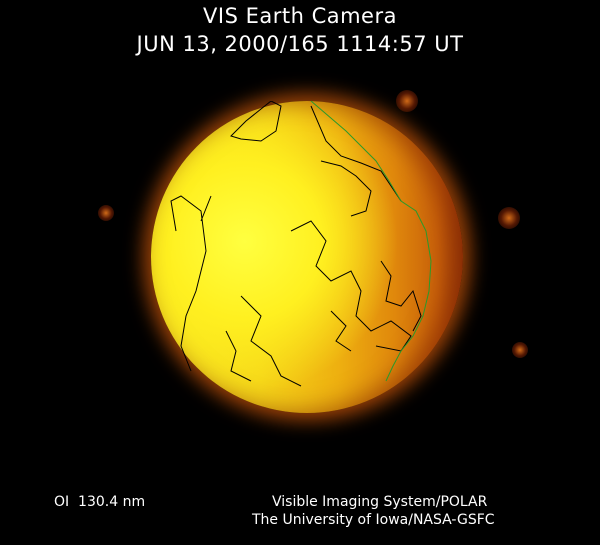 Image resolution: width=600 pixels, height=545 pixels. I want to click on image-timestamp: JUN 13, 2000/165 1114:57 UT, so click(300, 44).